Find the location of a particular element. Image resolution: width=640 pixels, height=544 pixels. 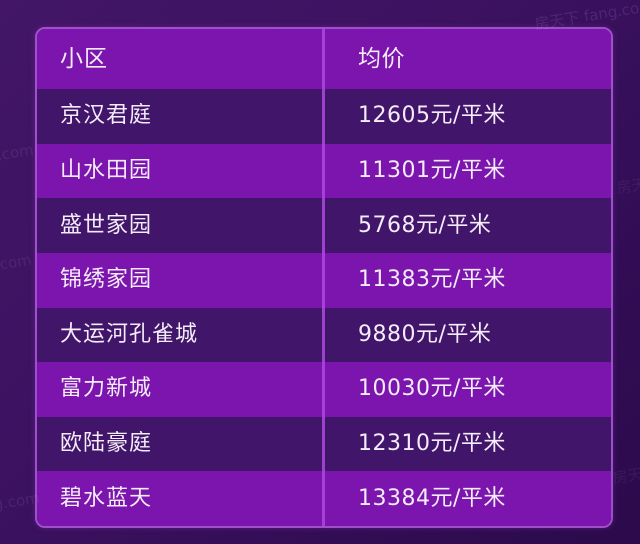

average-price: 9880元/平米 is located at coordinates (425, 334).